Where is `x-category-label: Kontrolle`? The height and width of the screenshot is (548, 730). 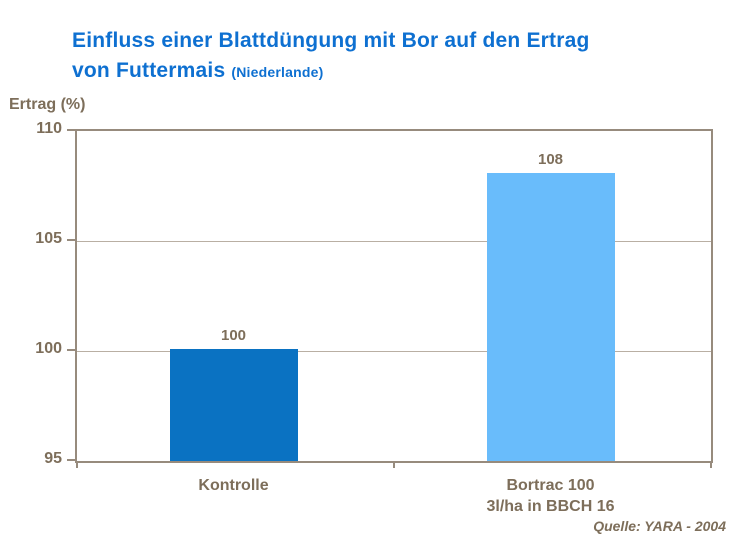 x-category-label: Kontrolle is located at coordinates (234, 485).